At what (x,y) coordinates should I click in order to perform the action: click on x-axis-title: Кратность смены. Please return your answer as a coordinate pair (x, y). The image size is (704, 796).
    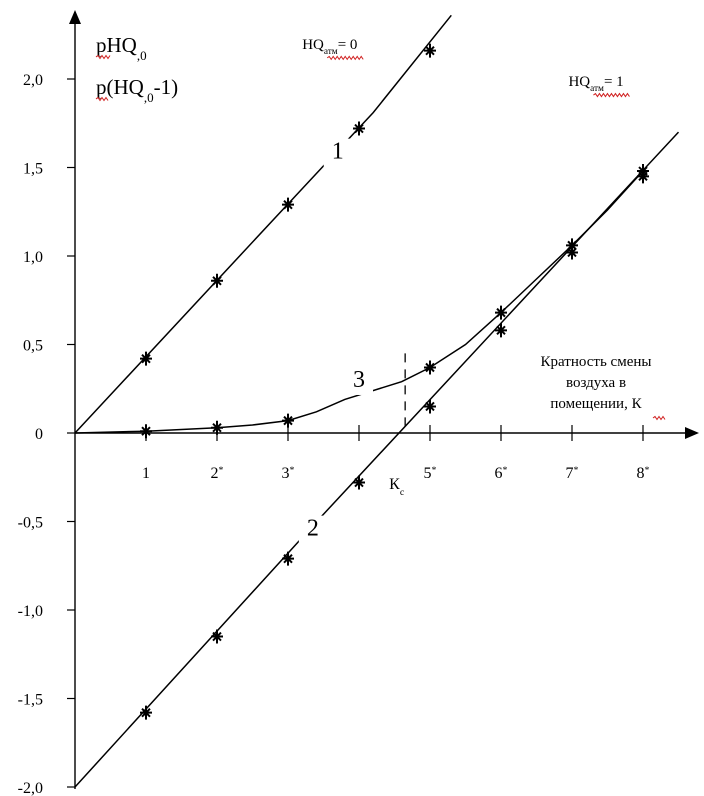
    Looking at the image, I should click on (596, 362).